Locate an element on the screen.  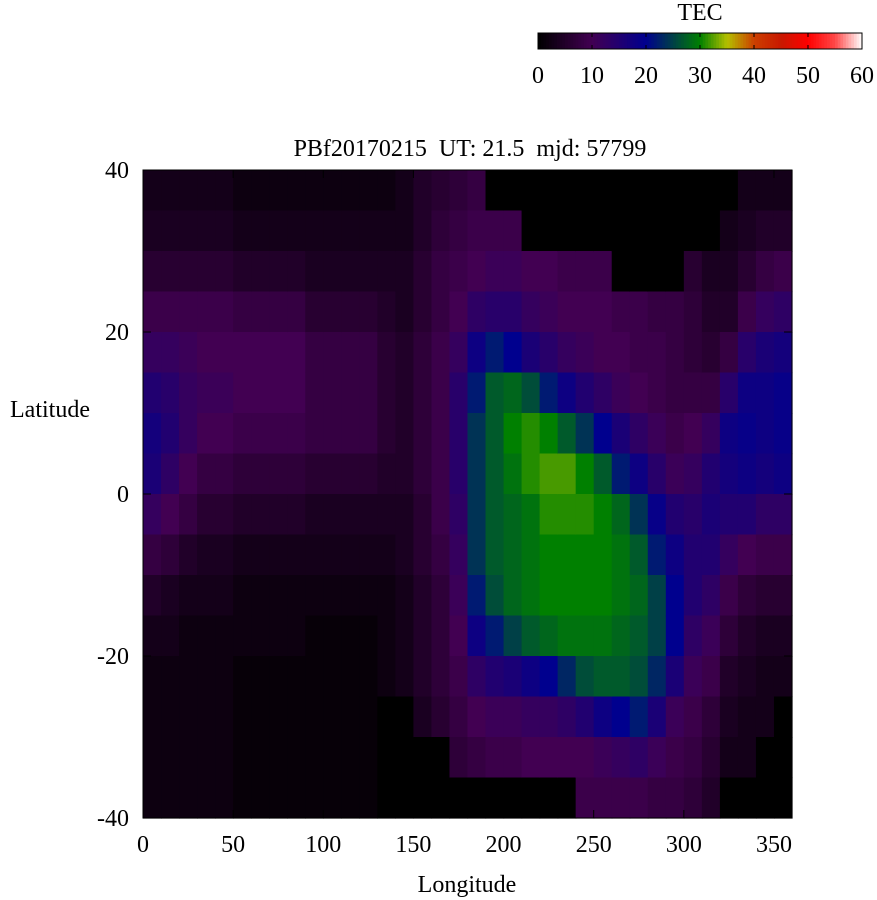
y-tick-label: 20 is located at coordinates (117, 333).